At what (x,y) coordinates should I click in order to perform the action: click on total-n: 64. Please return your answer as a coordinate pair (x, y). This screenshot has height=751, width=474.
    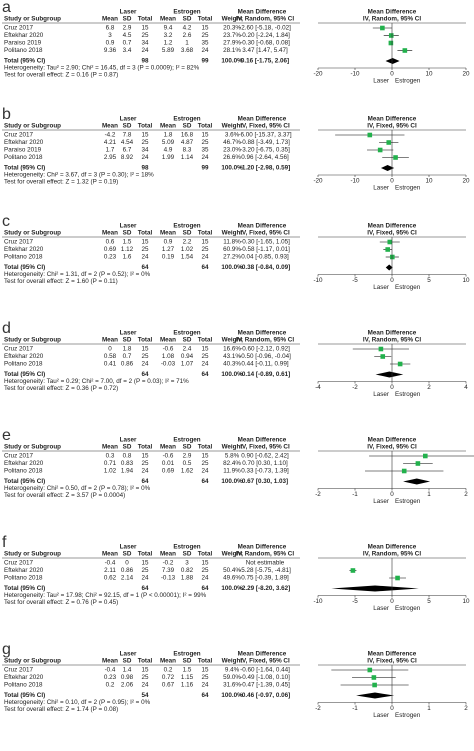
    Looking at the image, I should click on (205, 267).